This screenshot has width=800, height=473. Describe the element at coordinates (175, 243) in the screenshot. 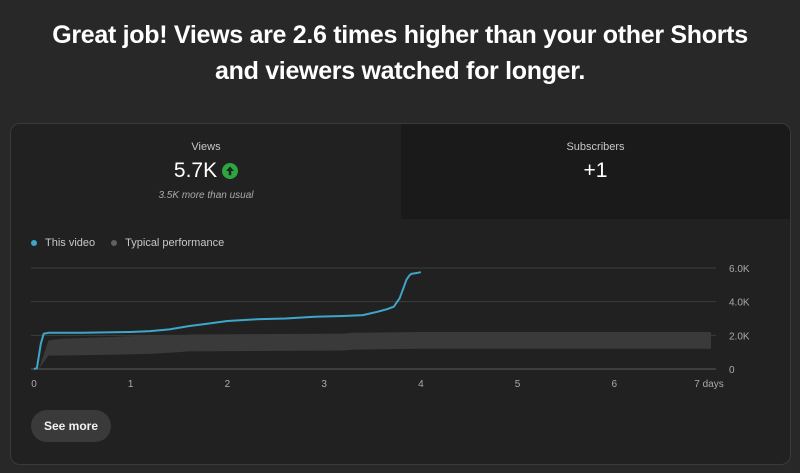

I see `legend-typical-label: Typical performance` at that location.